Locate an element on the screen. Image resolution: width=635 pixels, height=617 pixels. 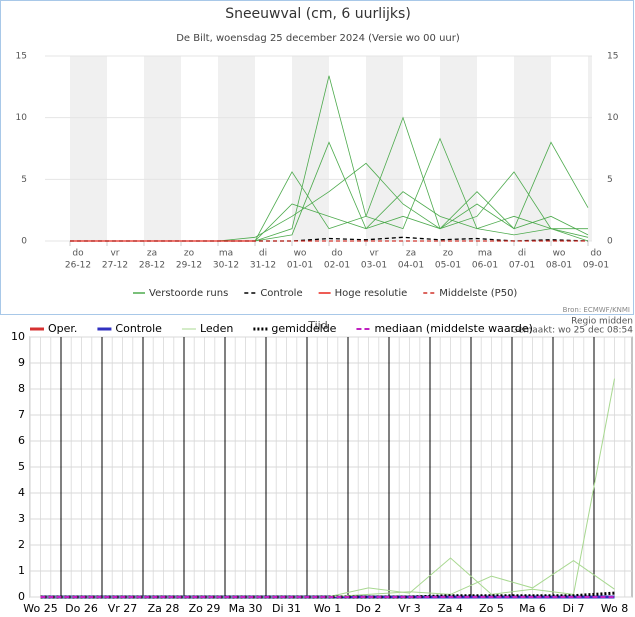
y-tick-label: 8 is located at coordinates (21, 388).